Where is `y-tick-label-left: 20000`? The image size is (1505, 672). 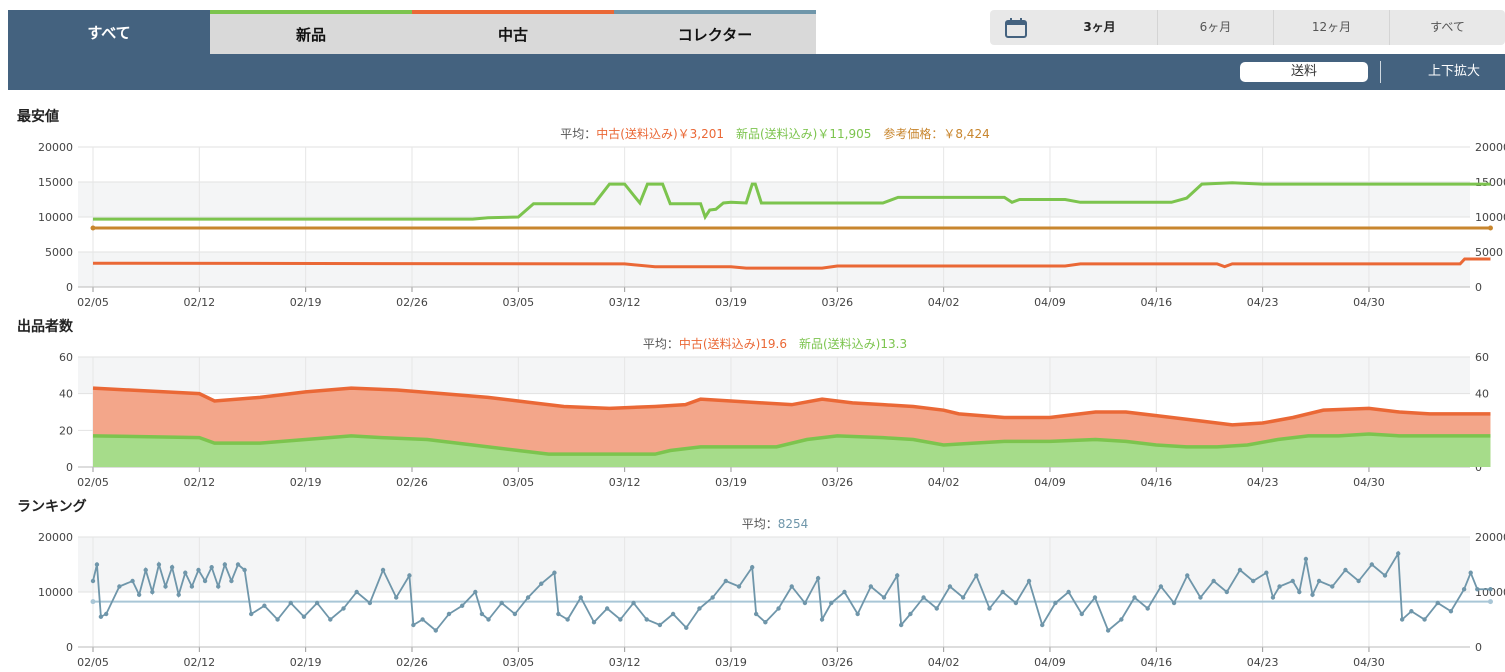
y-tick-label-left: 20000 is located at coordinates (55, 537).